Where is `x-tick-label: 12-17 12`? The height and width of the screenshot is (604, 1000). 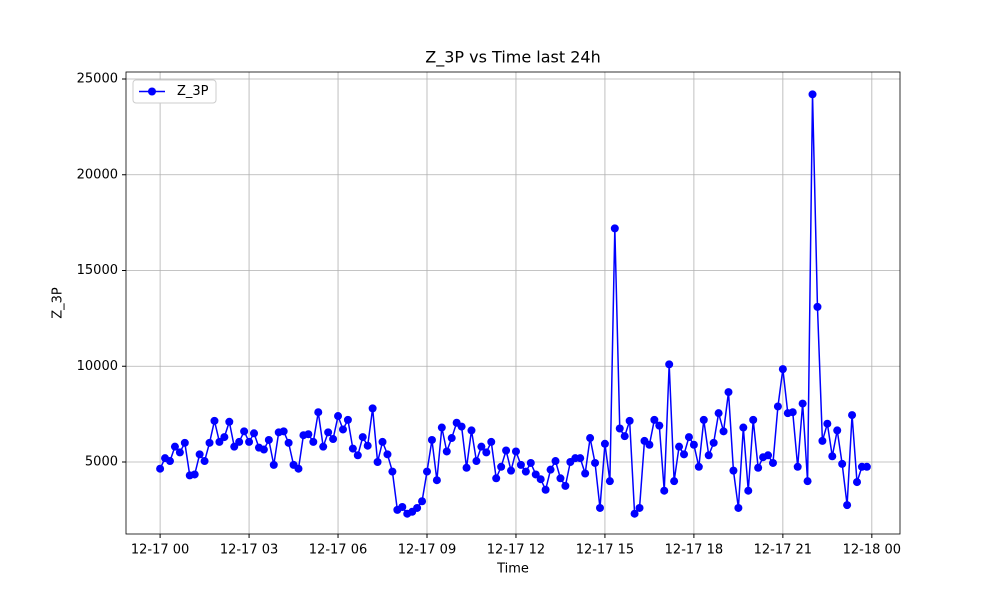
x-tick-label: 12-17 12 is located at coordinates (516, 550).